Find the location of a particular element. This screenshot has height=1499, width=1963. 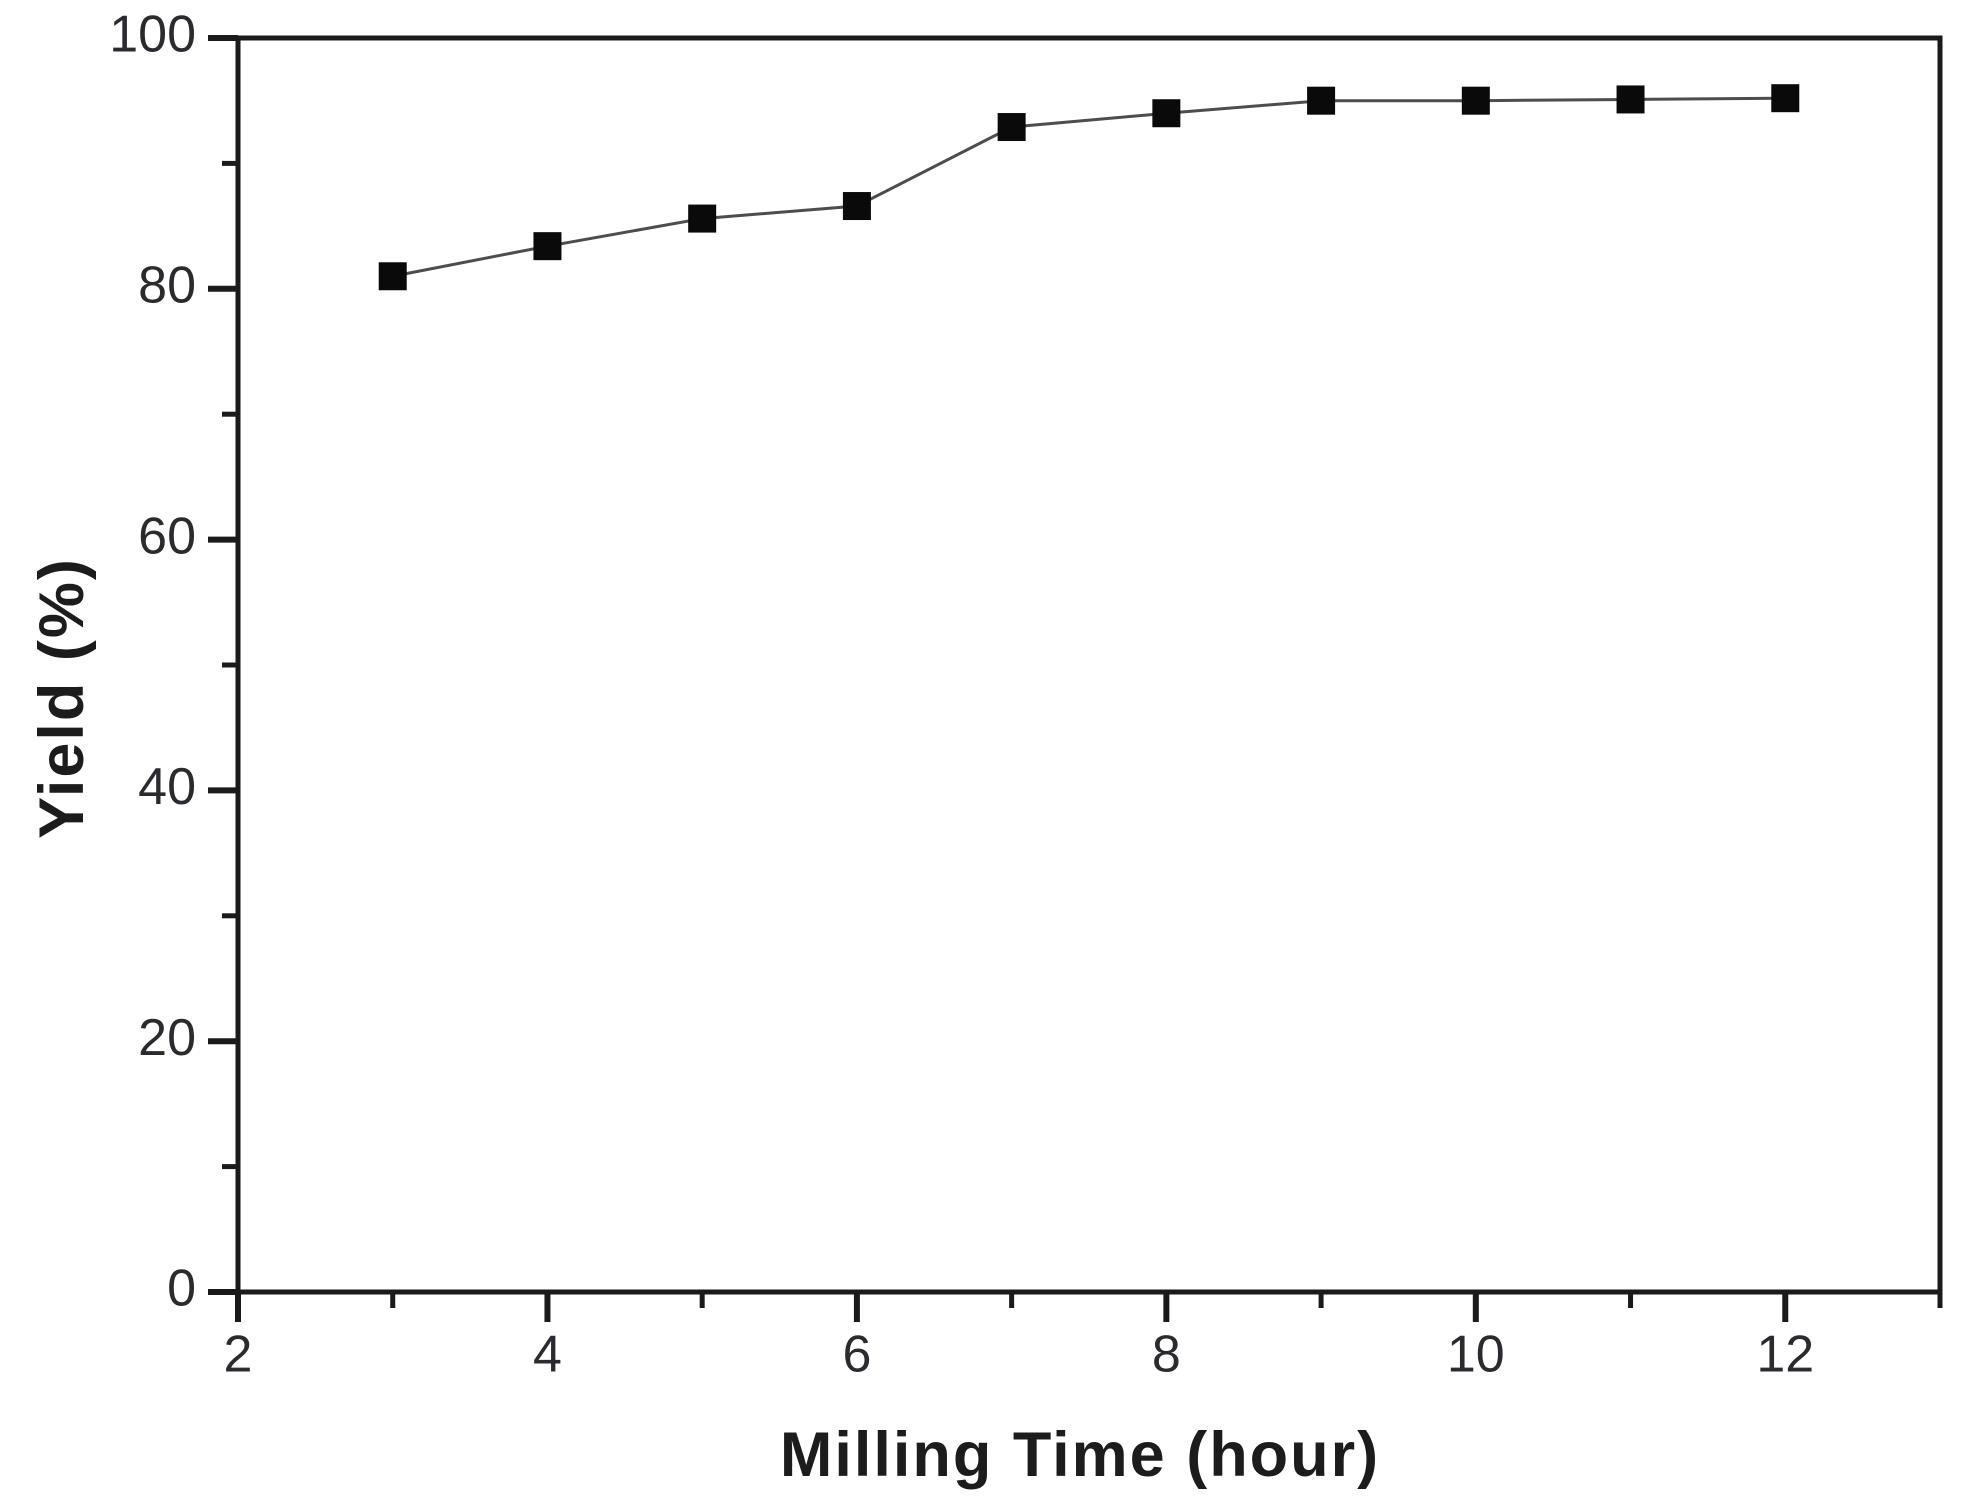

x-axis-title: Milling Time (hour) is located at coordinates (1080, 1455).